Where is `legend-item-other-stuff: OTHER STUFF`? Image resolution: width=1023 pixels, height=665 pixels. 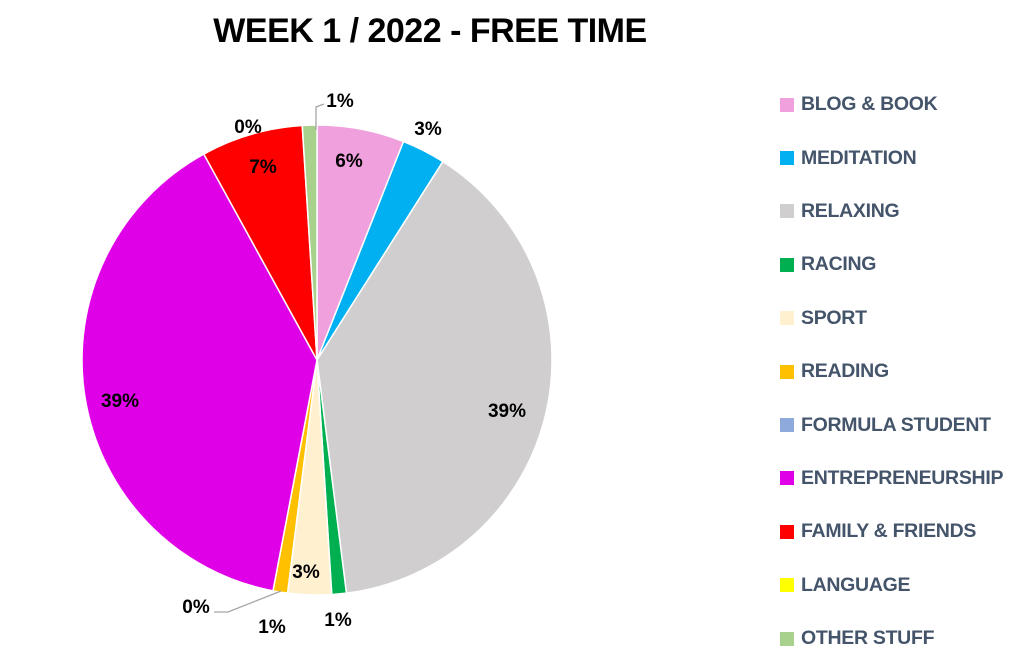 legend-item-other-stuff: OTHER STUFF is located at coordinates (891, 638).